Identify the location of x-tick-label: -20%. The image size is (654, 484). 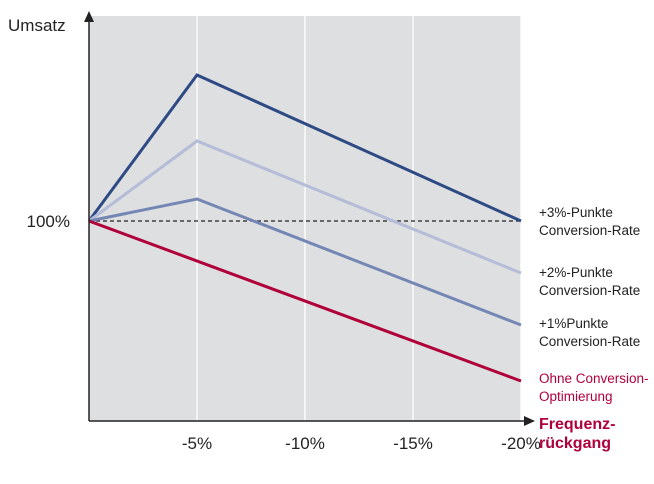
(521, 443).